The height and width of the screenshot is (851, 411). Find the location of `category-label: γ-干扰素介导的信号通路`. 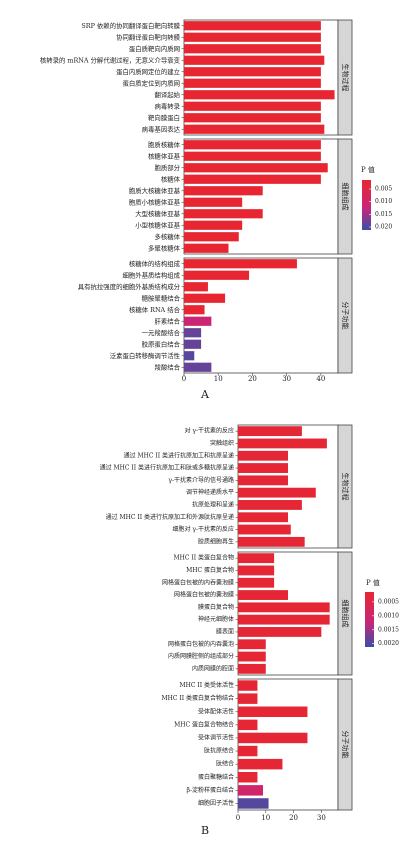

category-label: γ-干扰素介导的信号通路 is located at coordinates (201, 480).